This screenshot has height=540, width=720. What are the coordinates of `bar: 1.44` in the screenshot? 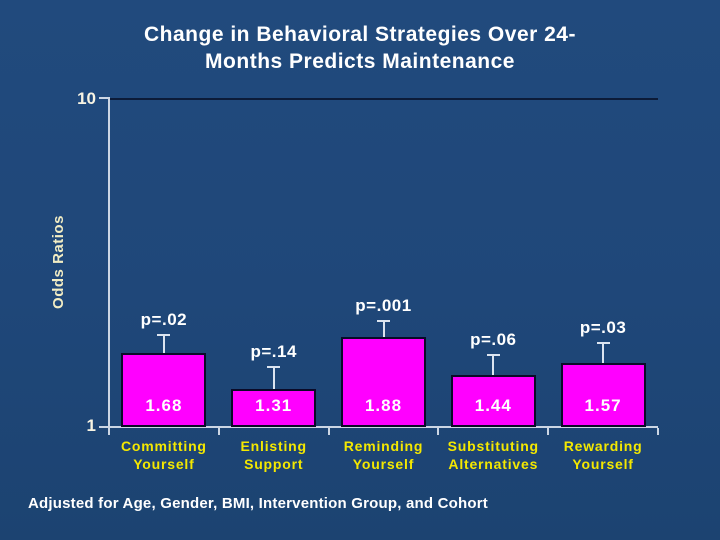 It's located at (493, 401).